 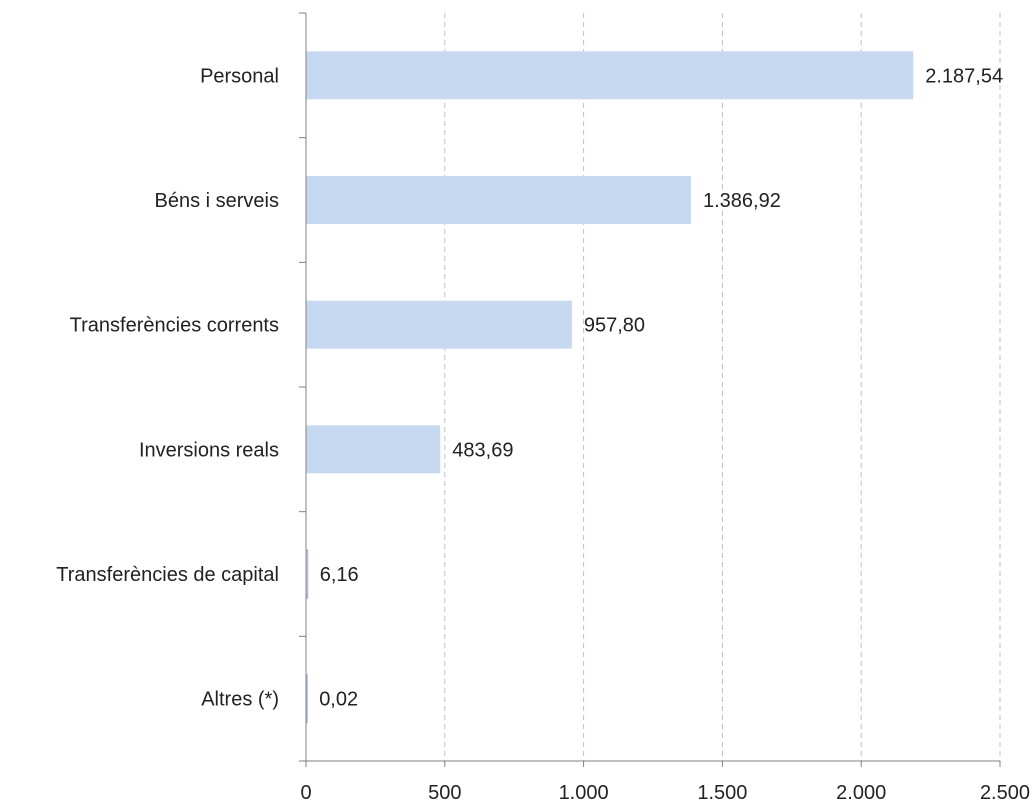 What do you see at coordinates (338, 700) in the screenshot?
I see `data-label-altres: 0,02` at bounding box center [338, 700].